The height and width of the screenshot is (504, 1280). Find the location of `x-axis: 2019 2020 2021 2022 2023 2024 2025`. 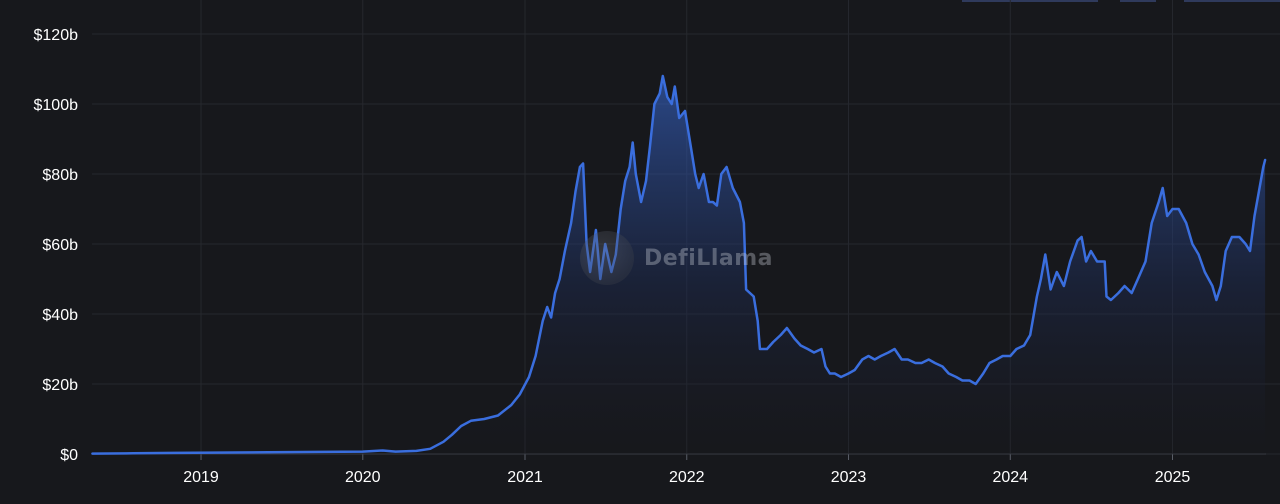

x-axis: 2019 2020 2021 2022 2023 2024 2025 is located at coordinates (686, 477).